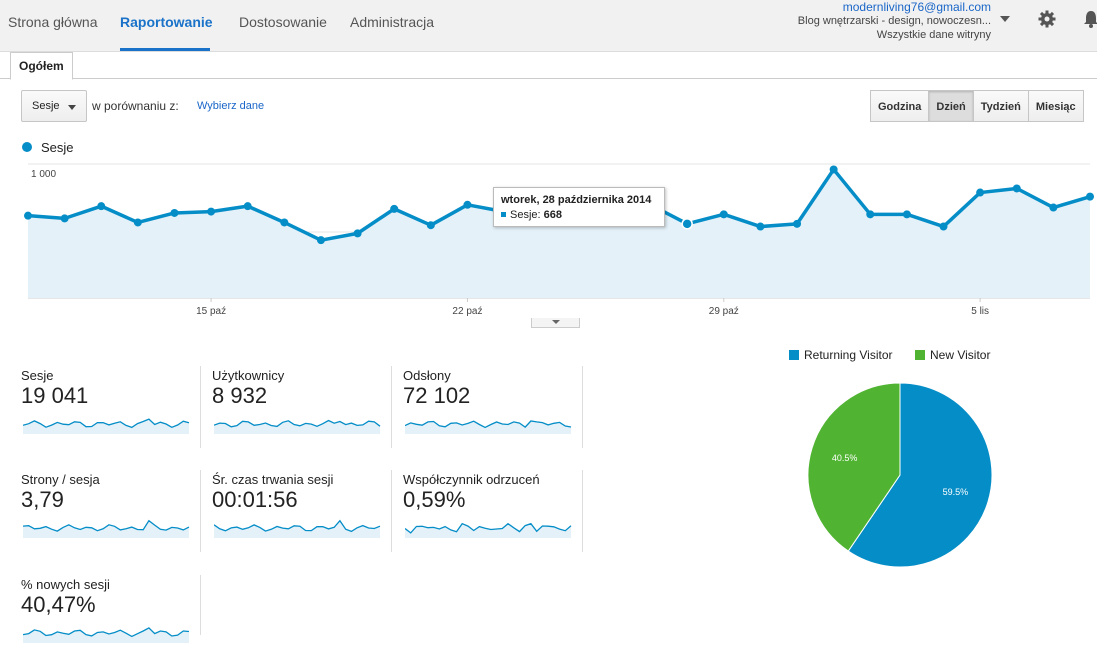  Describe the element at coordinates (111, 617) in the screenshot. I see `metric-new-sessions: % nowych sesji 40,47%` at that location.